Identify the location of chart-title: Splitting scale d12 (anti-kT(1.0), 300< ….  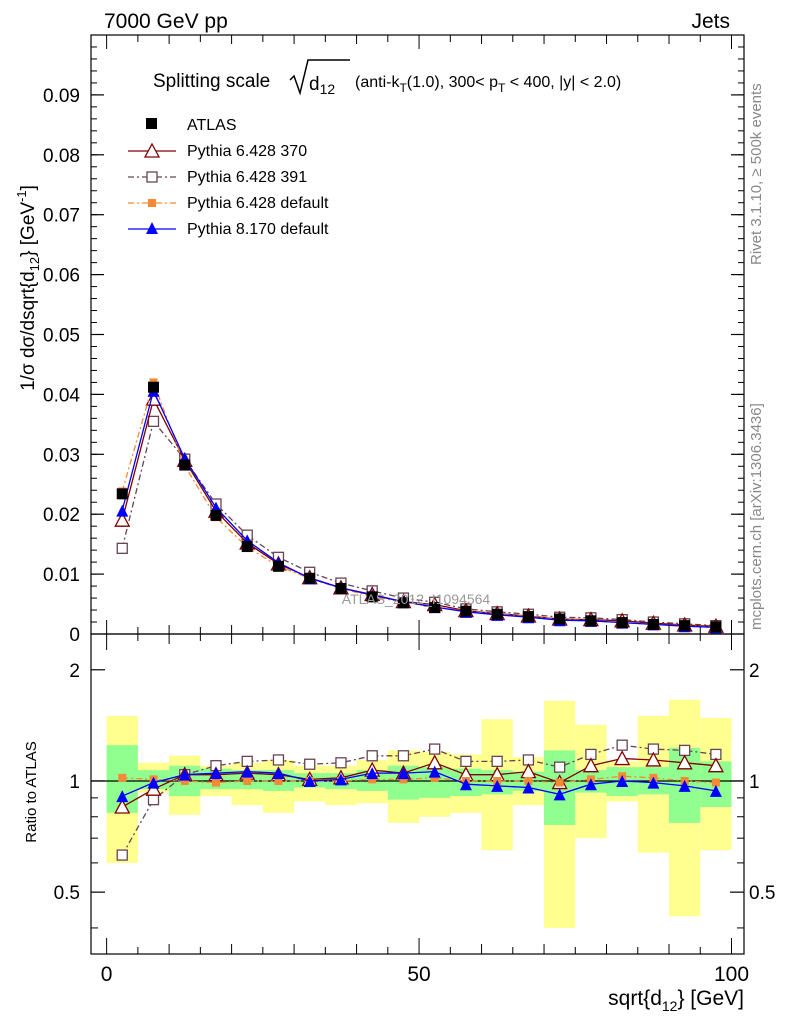
(387, 78).